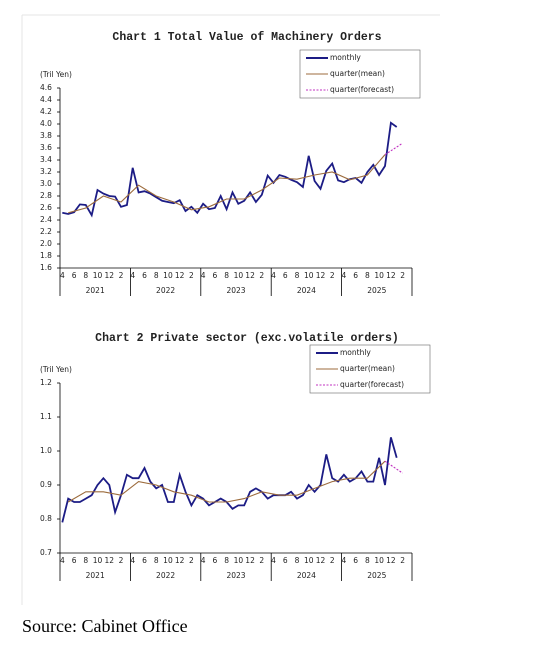 This screenshot has width=538, height=647. I want to click on y-tick-label: 2.2, so click(46, 231).